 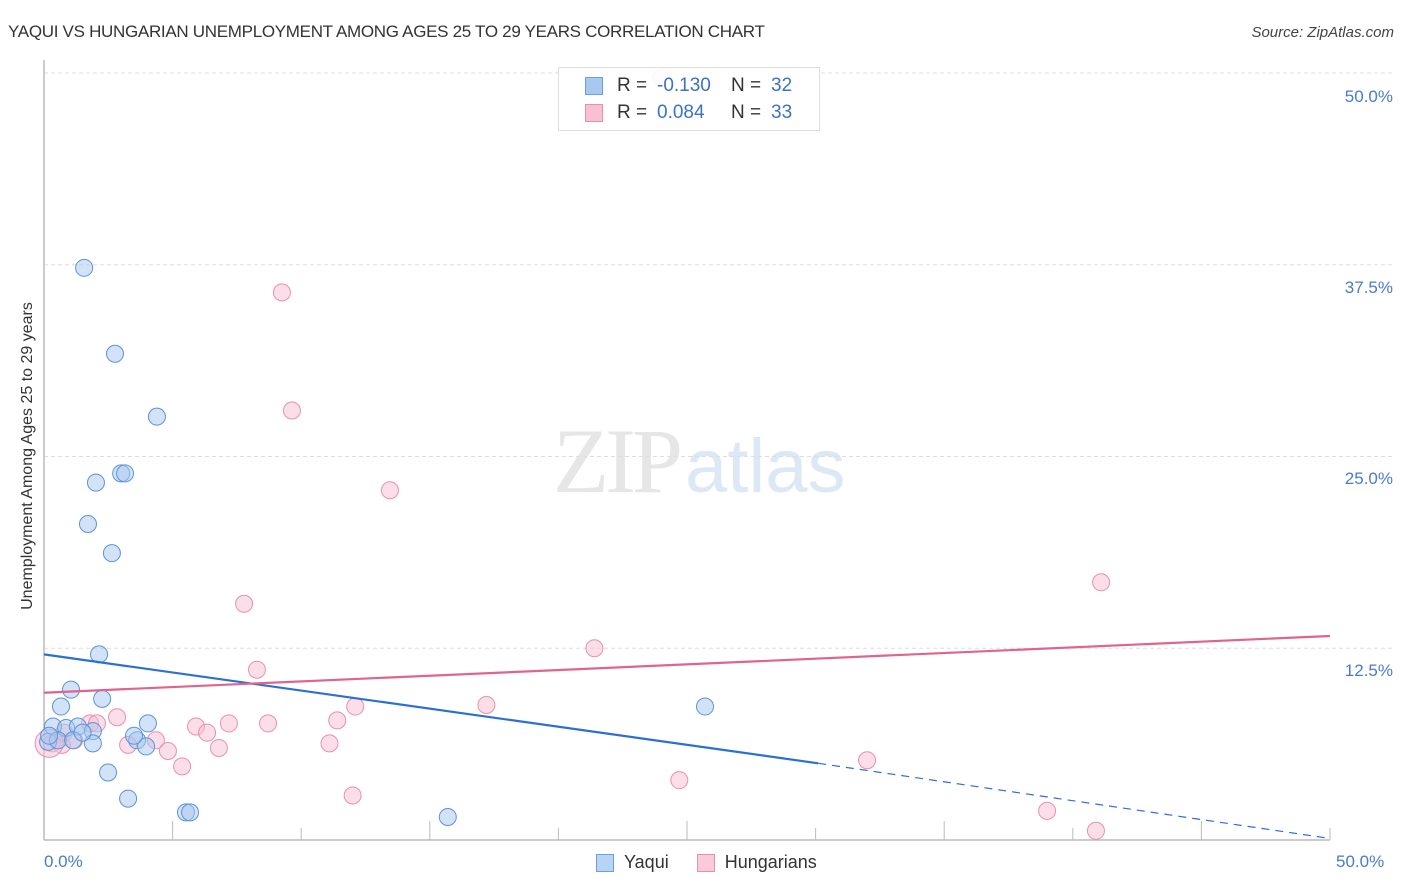 I want to click on source-label: Source: ZipAtlas.com, so click(x=1322, y=32).